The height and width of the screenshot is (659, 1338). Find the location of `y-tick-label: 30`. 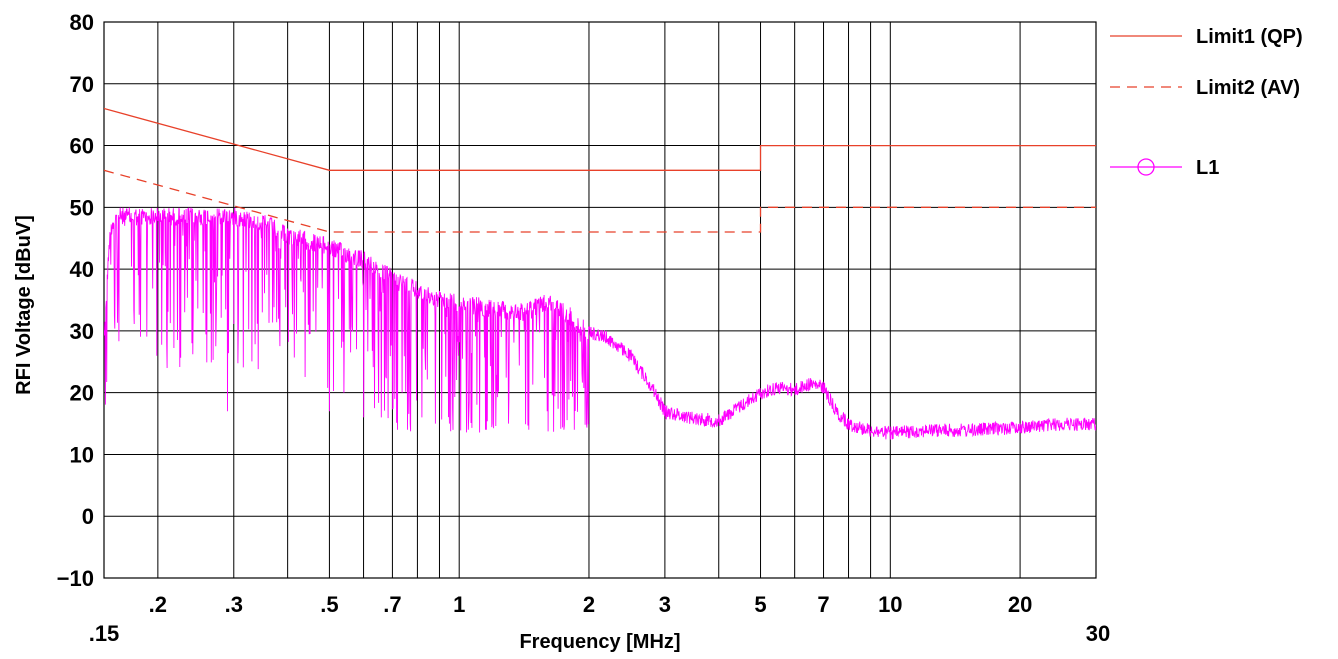

y-tick-label: 30 is located at coordinates (82, 331).